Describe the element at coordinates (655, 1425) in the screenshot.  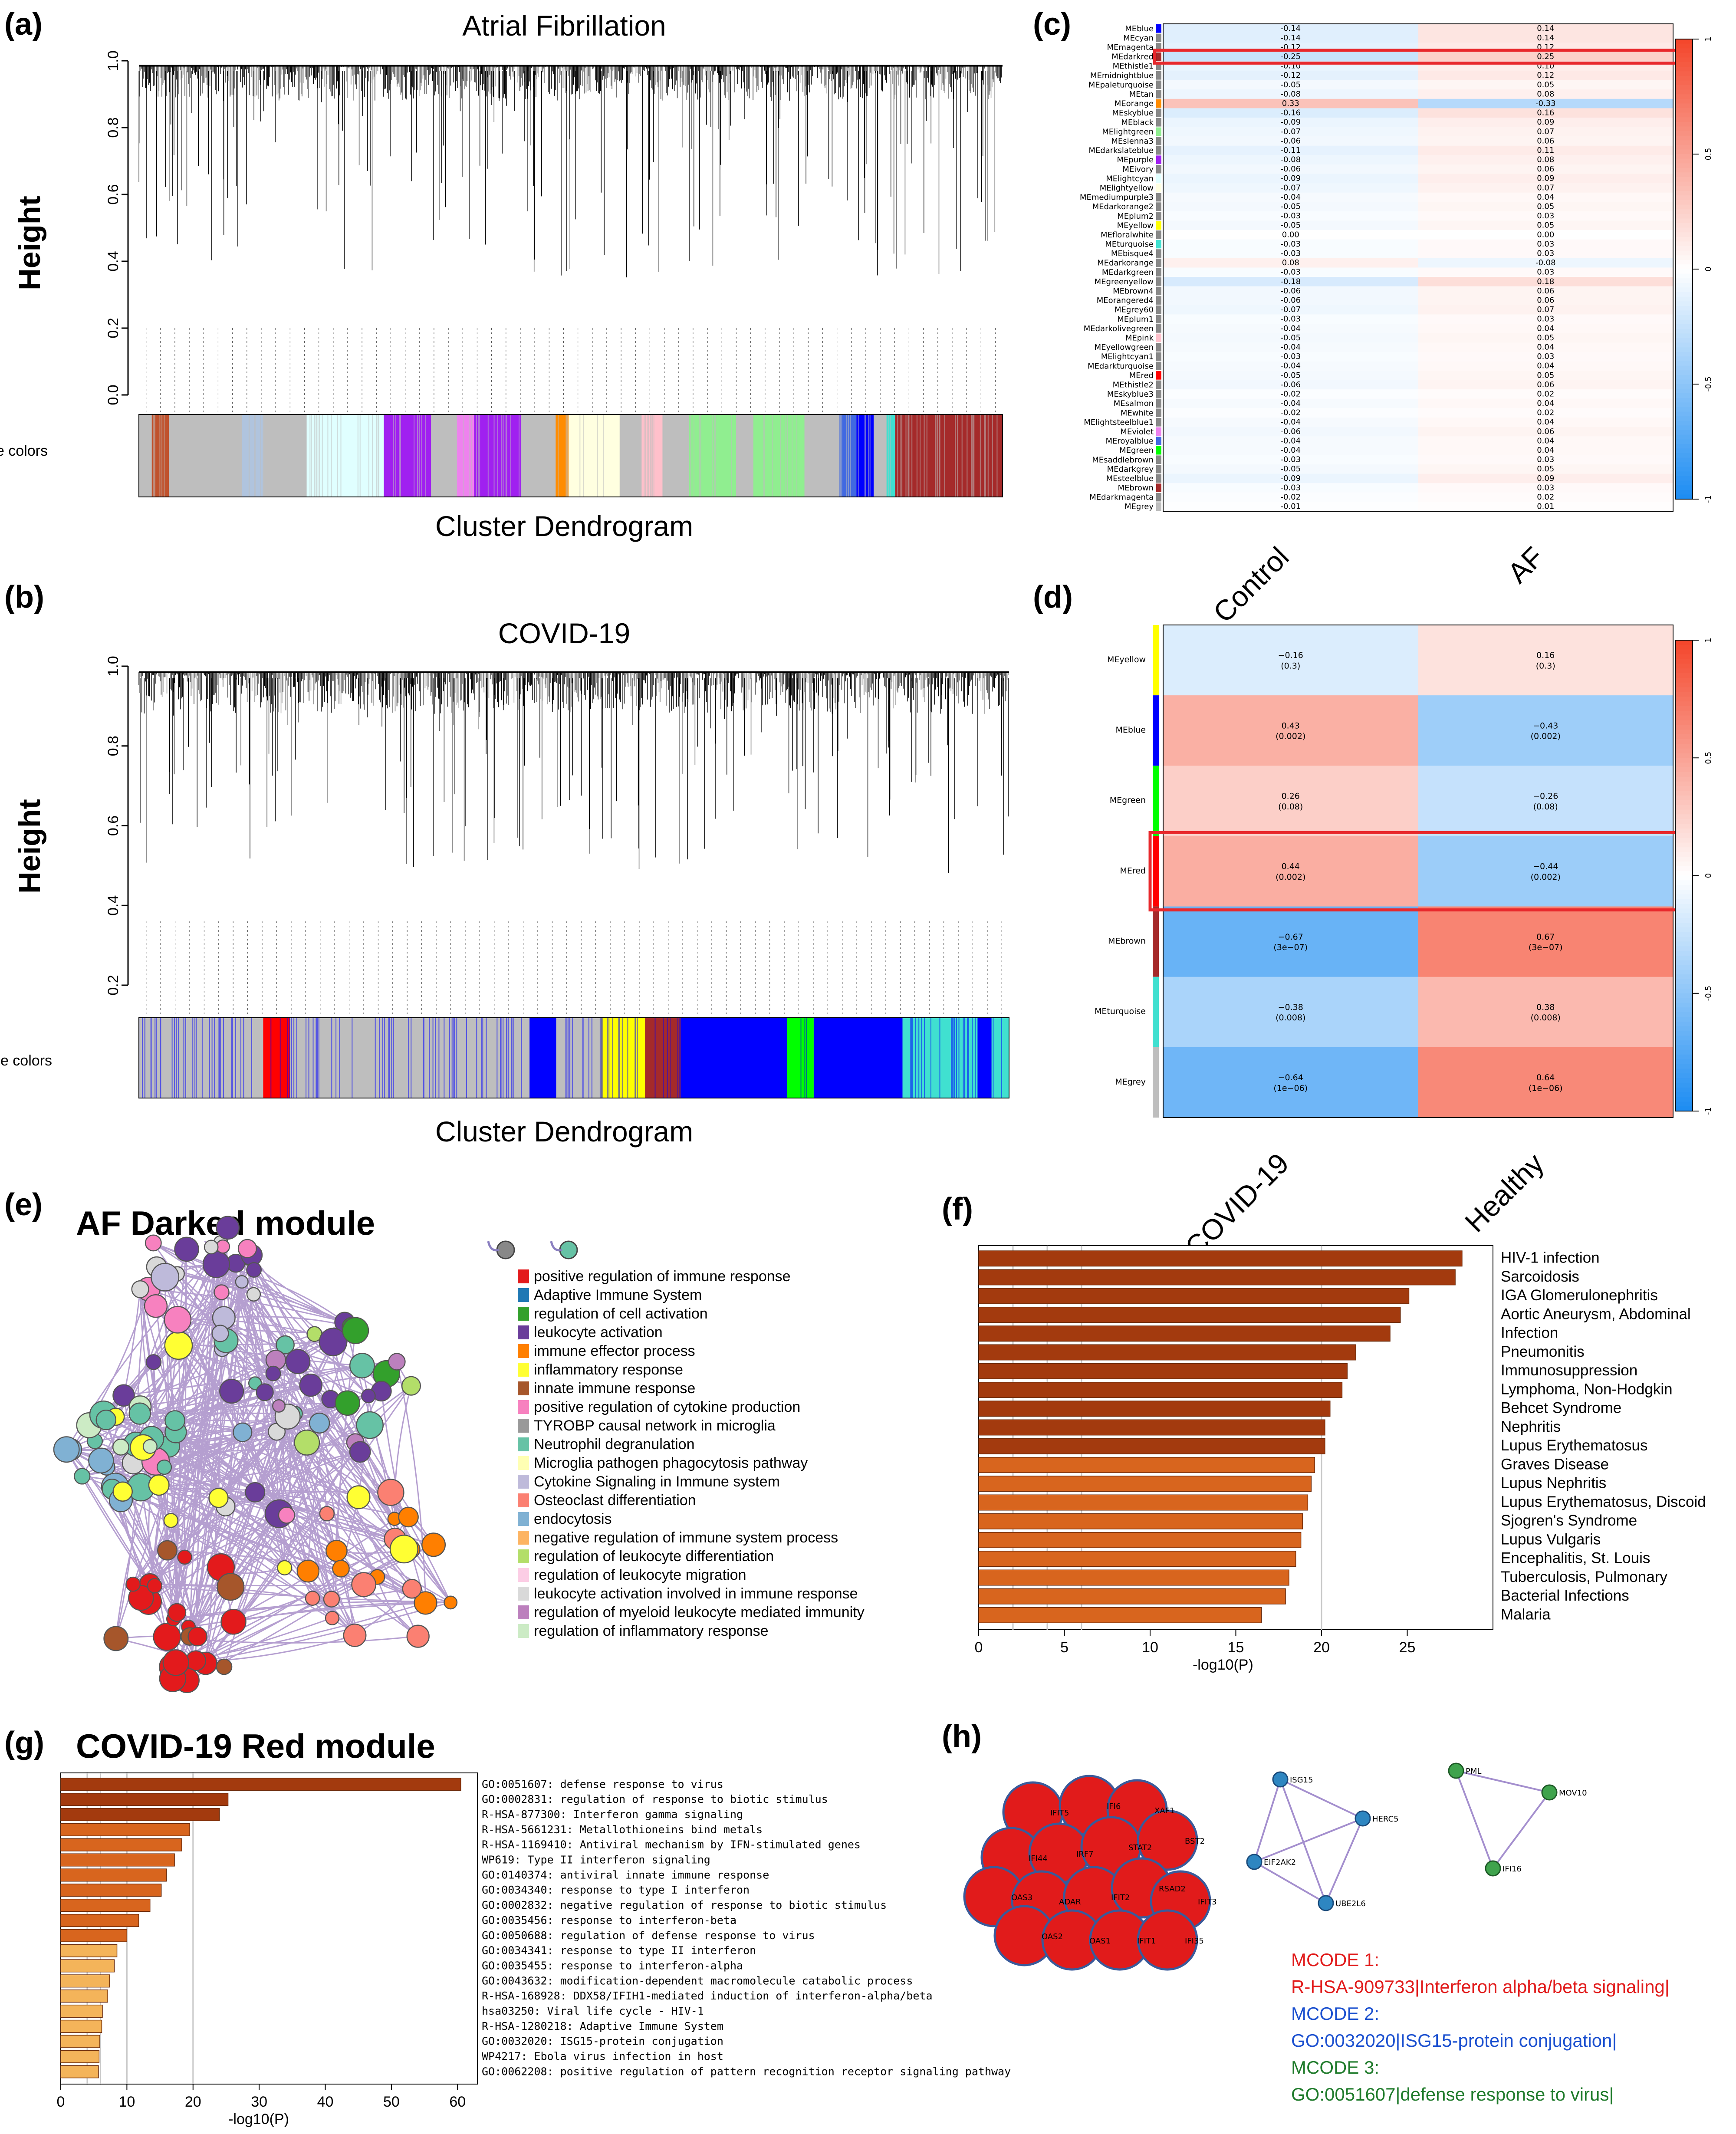
I see `legend-label: TYROBP causal network in microglia` at that location.